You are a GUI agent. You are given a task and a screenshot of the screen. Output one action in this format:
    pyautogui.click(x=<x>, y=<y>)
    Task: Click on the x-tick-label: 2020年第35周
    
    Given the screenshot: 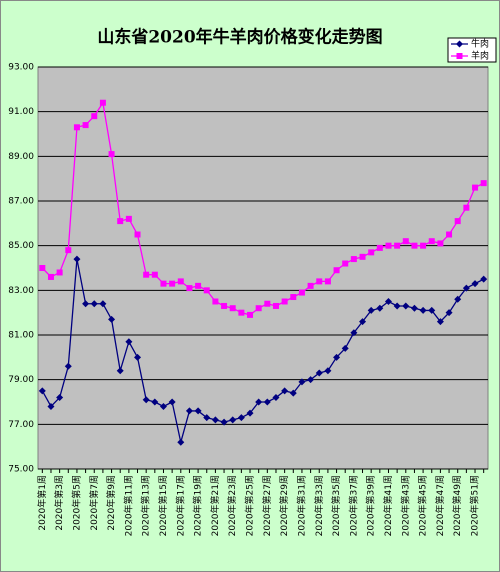 What is the action you would take?
    pyautogui.click(x=336, y=505)
    